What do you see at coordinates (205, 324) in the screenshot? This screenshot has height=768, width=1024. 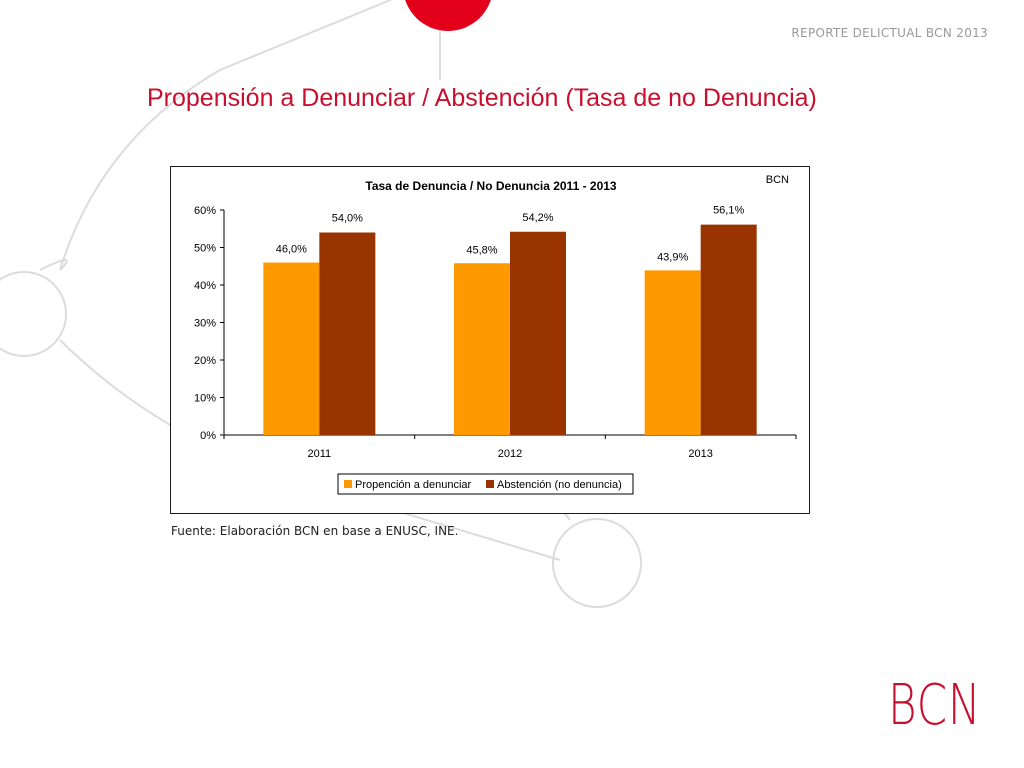 I see `y-tick-label: 30%` at bounding box center [205, 324].